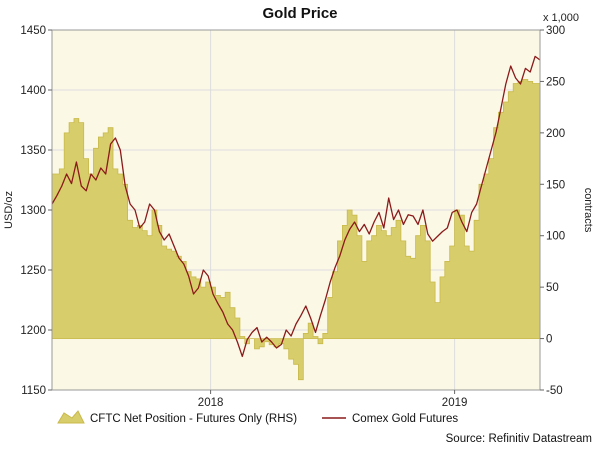 The height and width of the screenshot is (463, 600). What do you see at coordinates (555, 237) in the screenshot?
I see `right-tick-label: 100` at bounding box center [555, 237].